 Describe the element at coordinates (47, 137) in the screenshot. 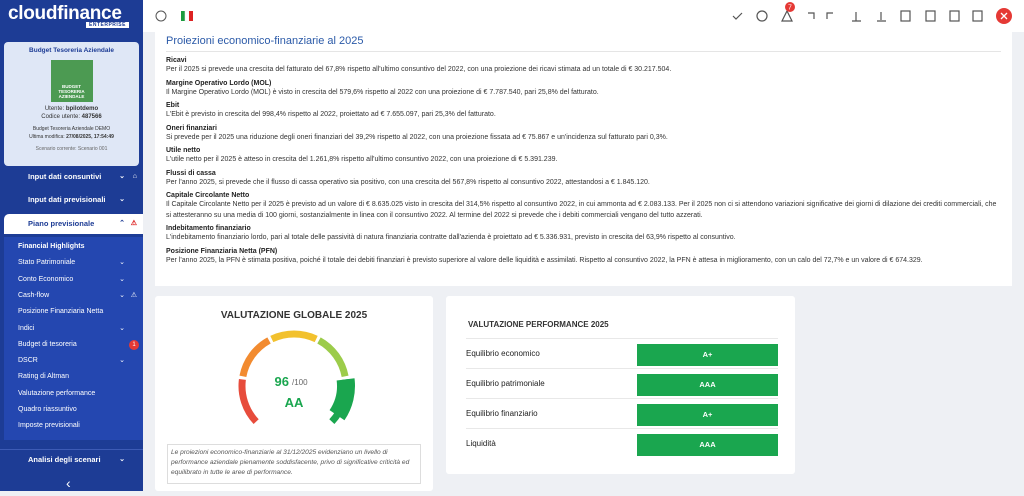

I see `modified-label: Ultima modifica:` at that location.